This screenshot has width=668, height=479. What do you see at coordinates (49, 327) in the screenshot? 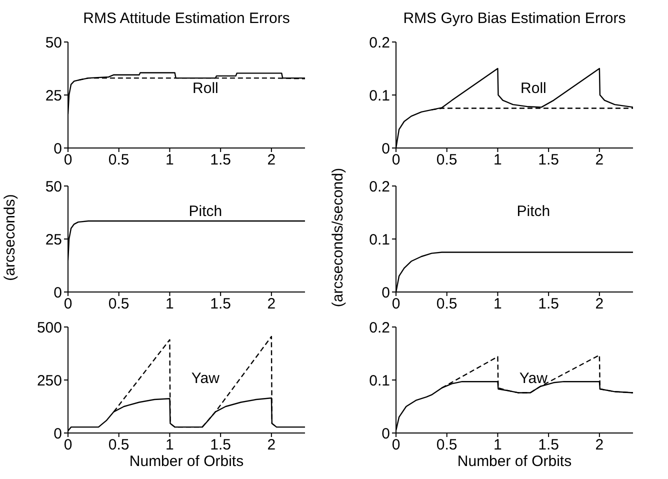
I see `y-tick-label: 500` at bounding box center [49, 327].